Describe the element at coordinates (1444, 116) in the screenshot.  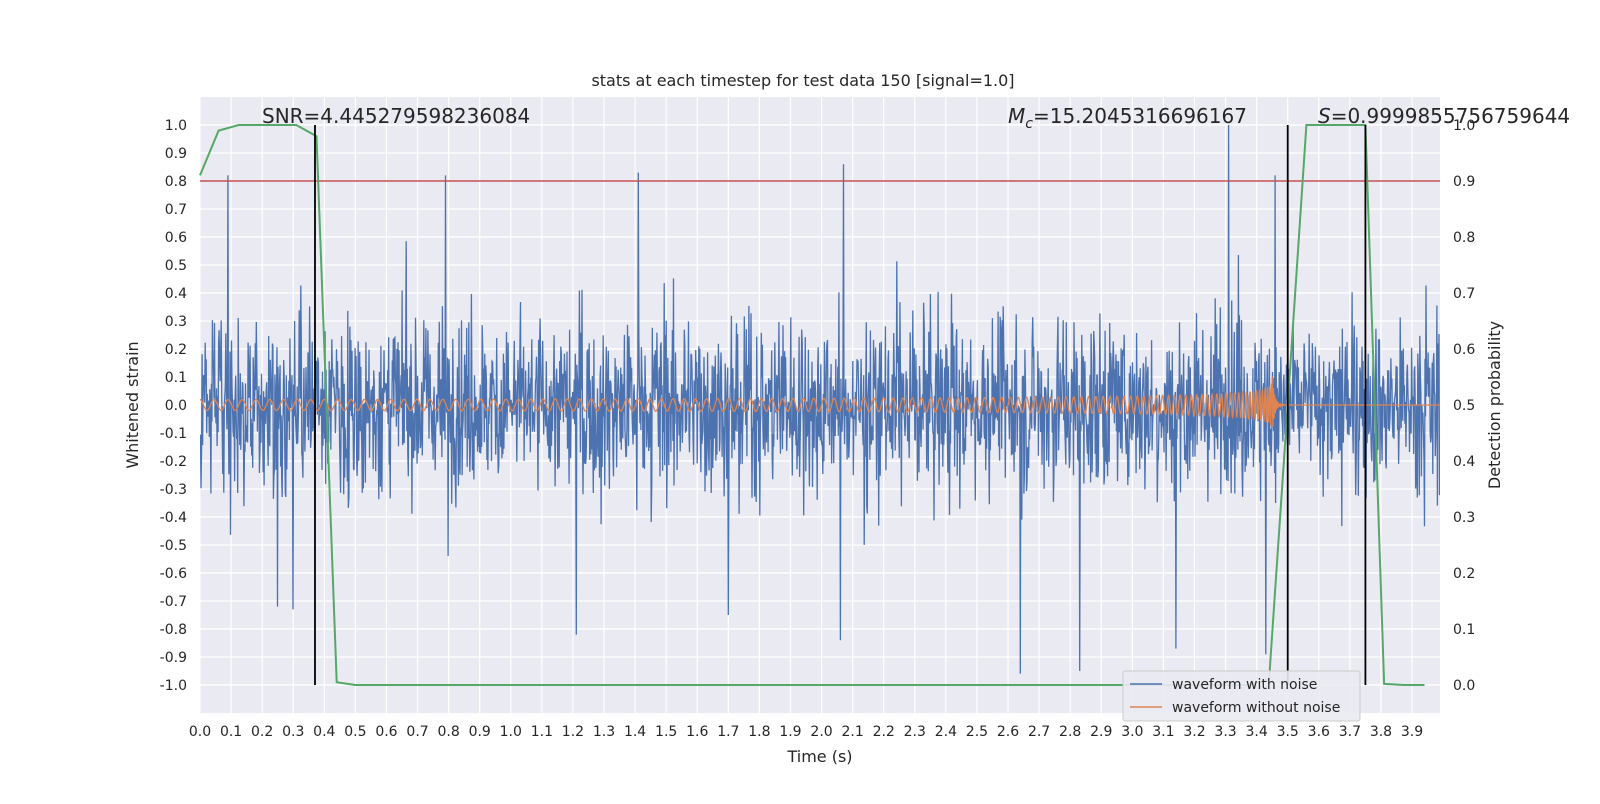
I see `spin-annotation: S=0.9999855756759644` at that location.